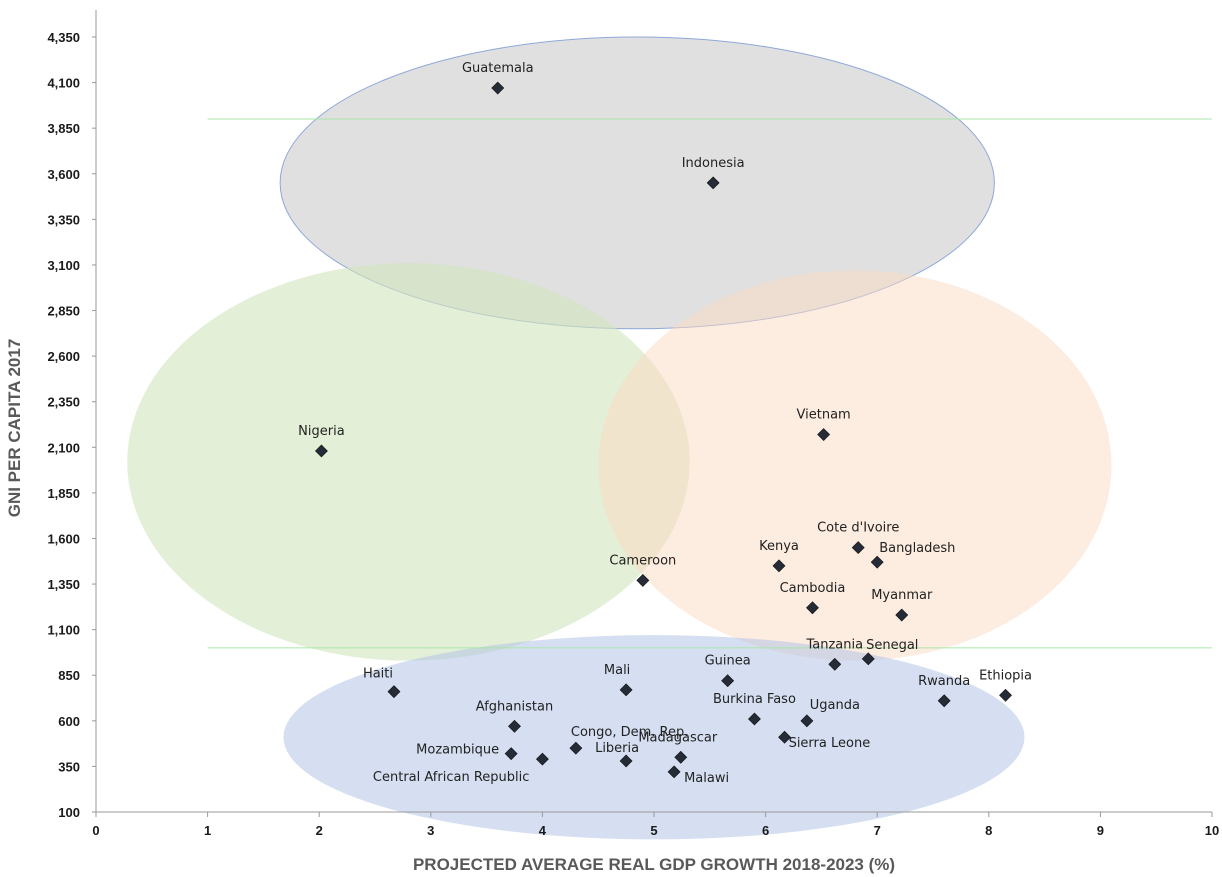  Describe the element at coordinates (394, 692) in the screenshot. I see `point-haiti-marker` at that location.